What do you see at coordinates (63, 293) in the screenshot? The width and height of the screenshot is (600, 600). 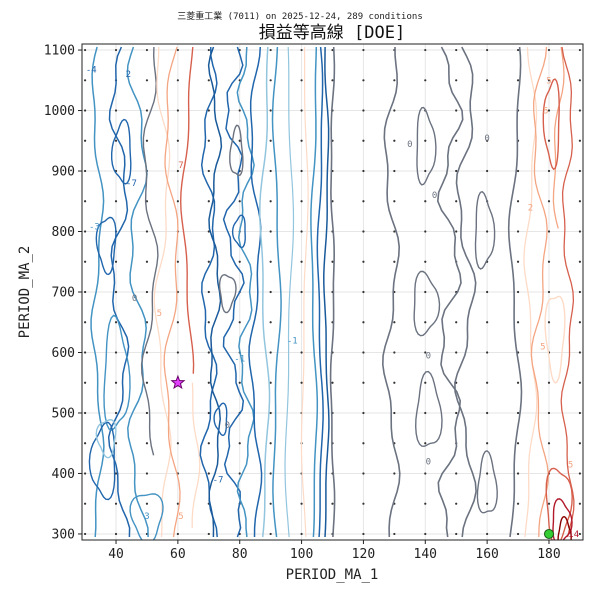 I see `y-axis-ticks: 300 400 500 600 700 800 900 1000 1100` at bounding box center [63, 293].